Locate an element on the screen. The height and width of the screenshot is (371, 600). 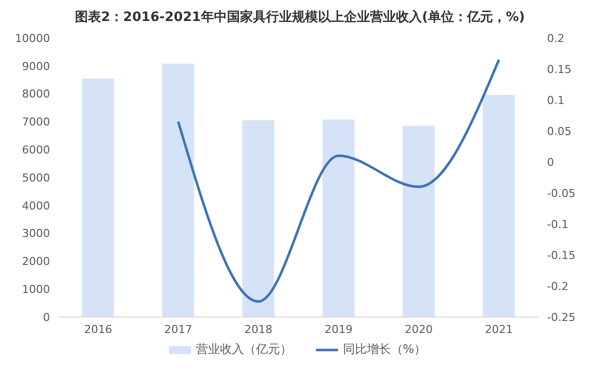
y-tick-label: 2000 is located at coordinates (36, 261).